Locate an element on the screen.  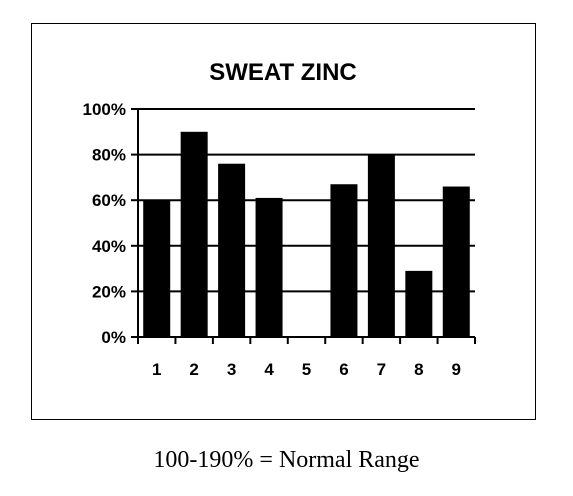
x-tick-label: 3 is located at coordinates (231, 369).